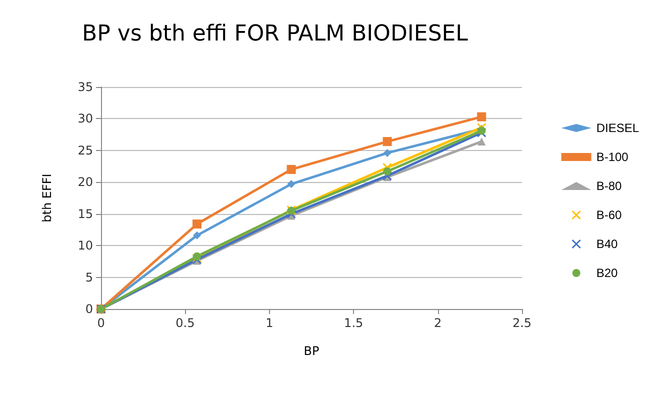 This screenshot has width=664, height=401. I want to click on y-tick-label: 20, so click(85, 182).